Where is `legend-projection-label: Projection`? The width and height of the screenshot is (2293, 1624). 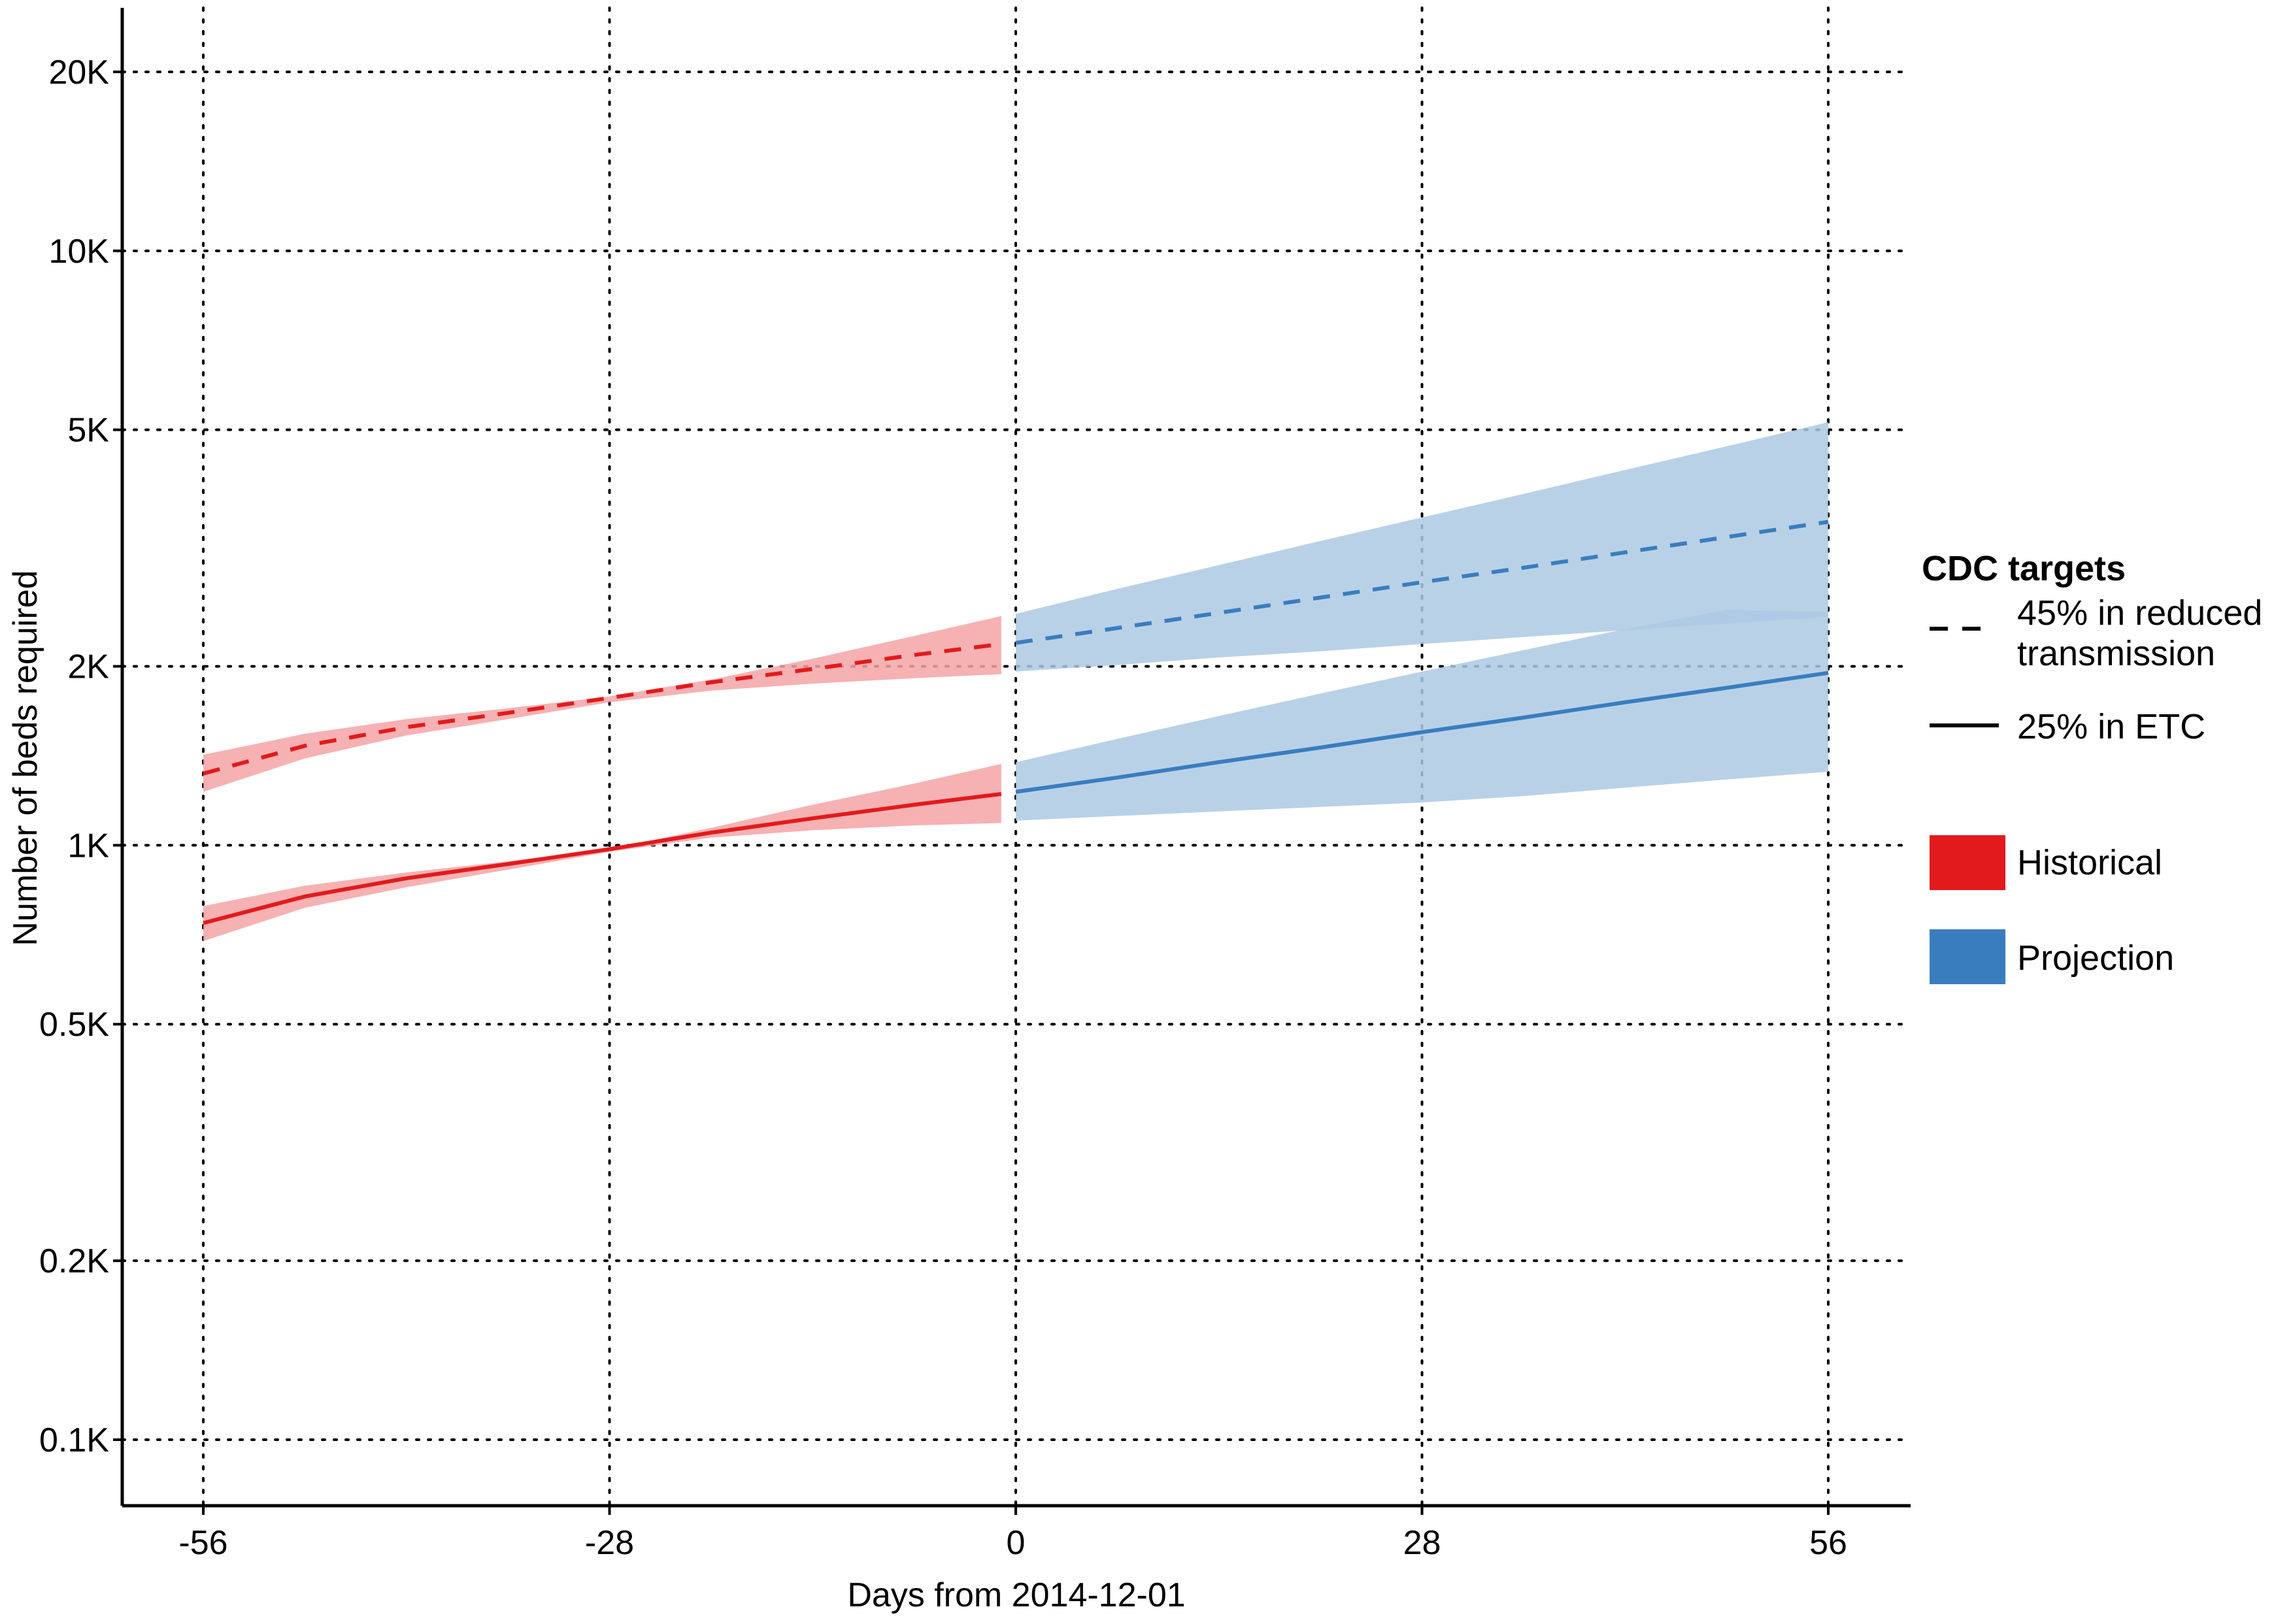 legend-projection-label: Projection is located at coordinates (2095, 958).